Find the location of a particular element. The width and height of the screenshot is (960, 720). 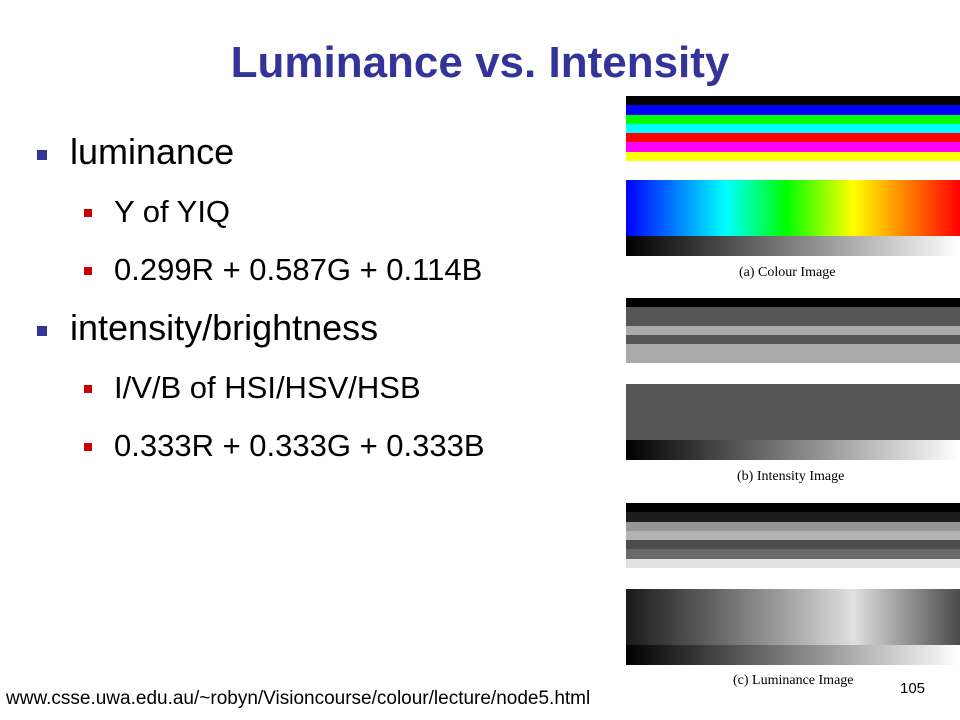

luminance-grayscale-ramp is located at coordinates (793, 655).